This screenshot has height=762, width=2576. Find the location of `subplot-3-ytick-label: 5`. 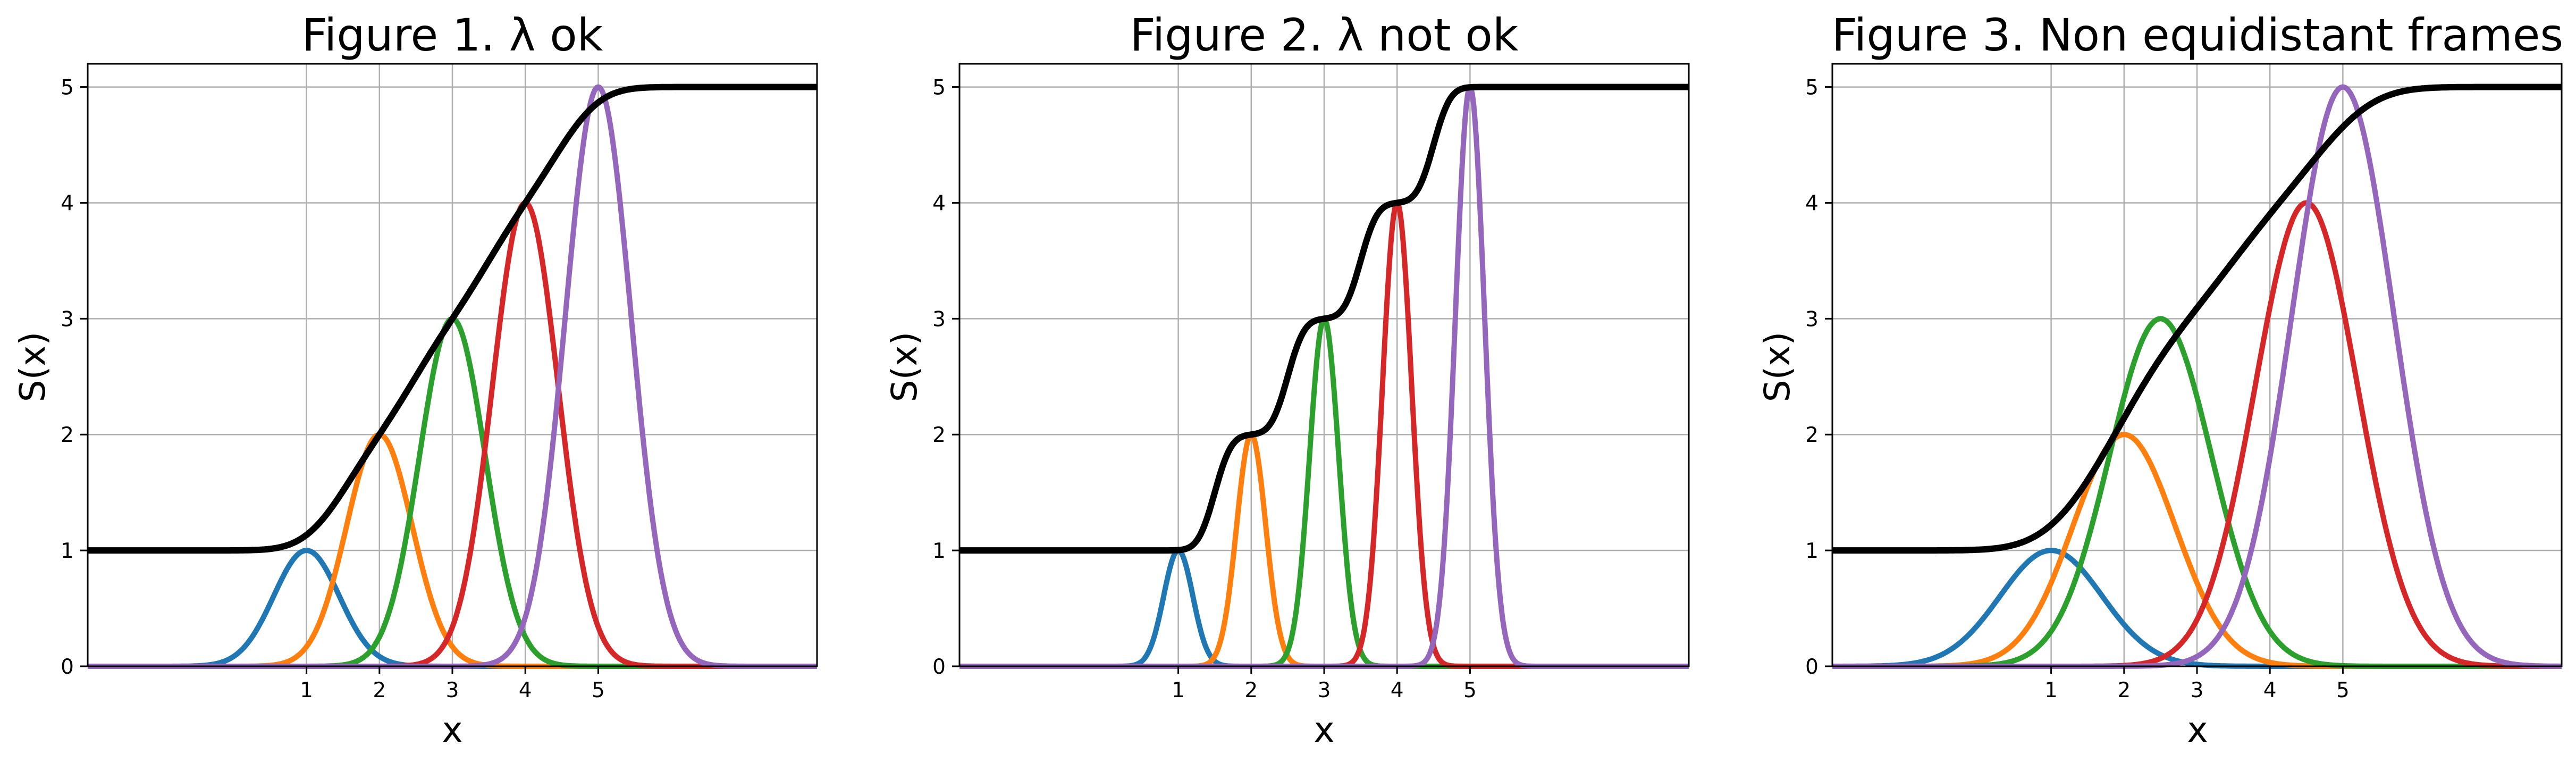

subplot-3-ytick-label: 5 is located at coordinates (1812, 88).